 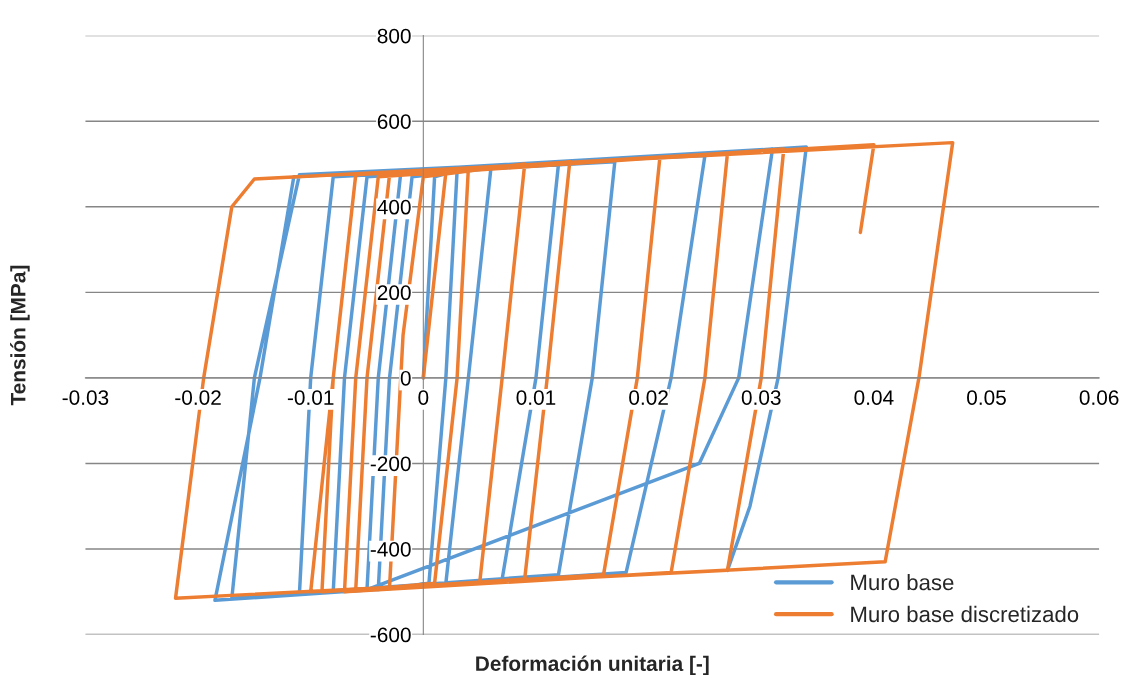 I want to click on x-tick-label: -0.02, so click(x=198, y=397).